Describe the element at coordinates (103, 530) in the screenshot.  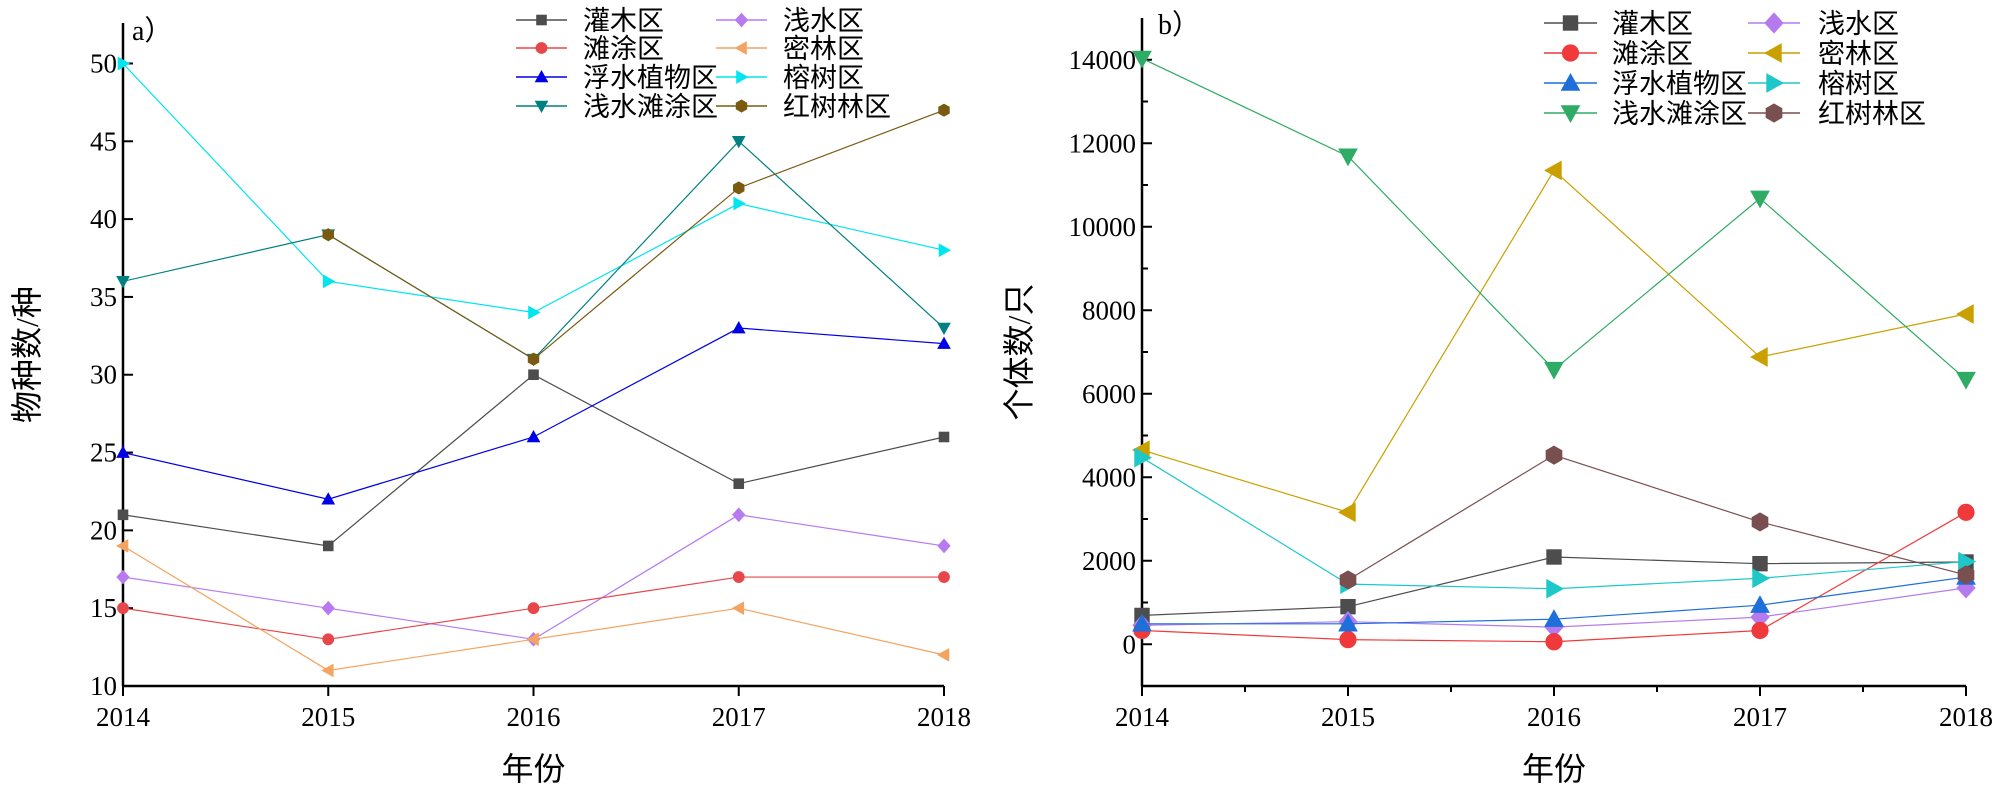
I see `y-tick-label: 20` at that location.